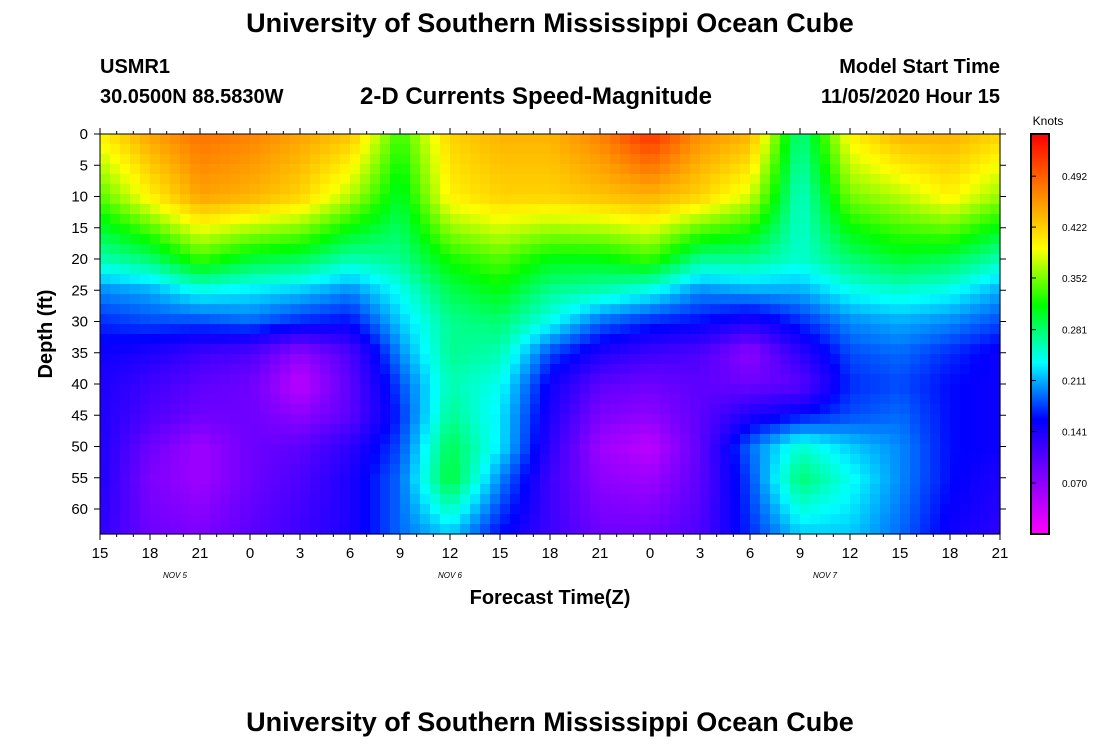 The width and height of the screenshot is (1100, 750). What do you see at coordinates (1040, 334) in the screenshot?
I see `colorbar` at bounding box center [1040, 334].